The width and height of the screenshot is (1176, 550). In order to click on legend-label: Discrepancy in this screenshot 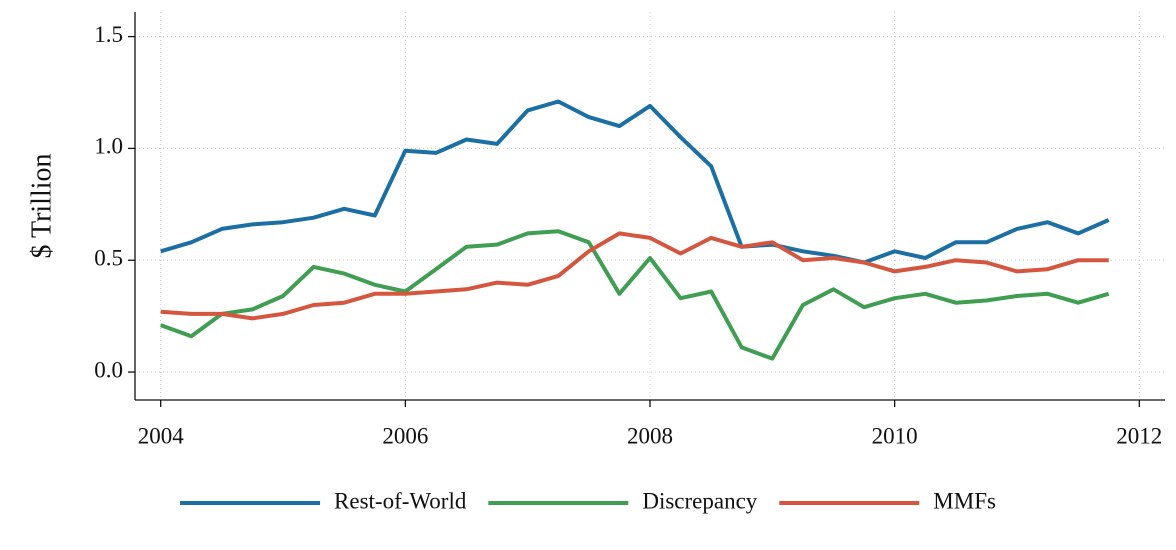, I will do `click(699, 500)`.